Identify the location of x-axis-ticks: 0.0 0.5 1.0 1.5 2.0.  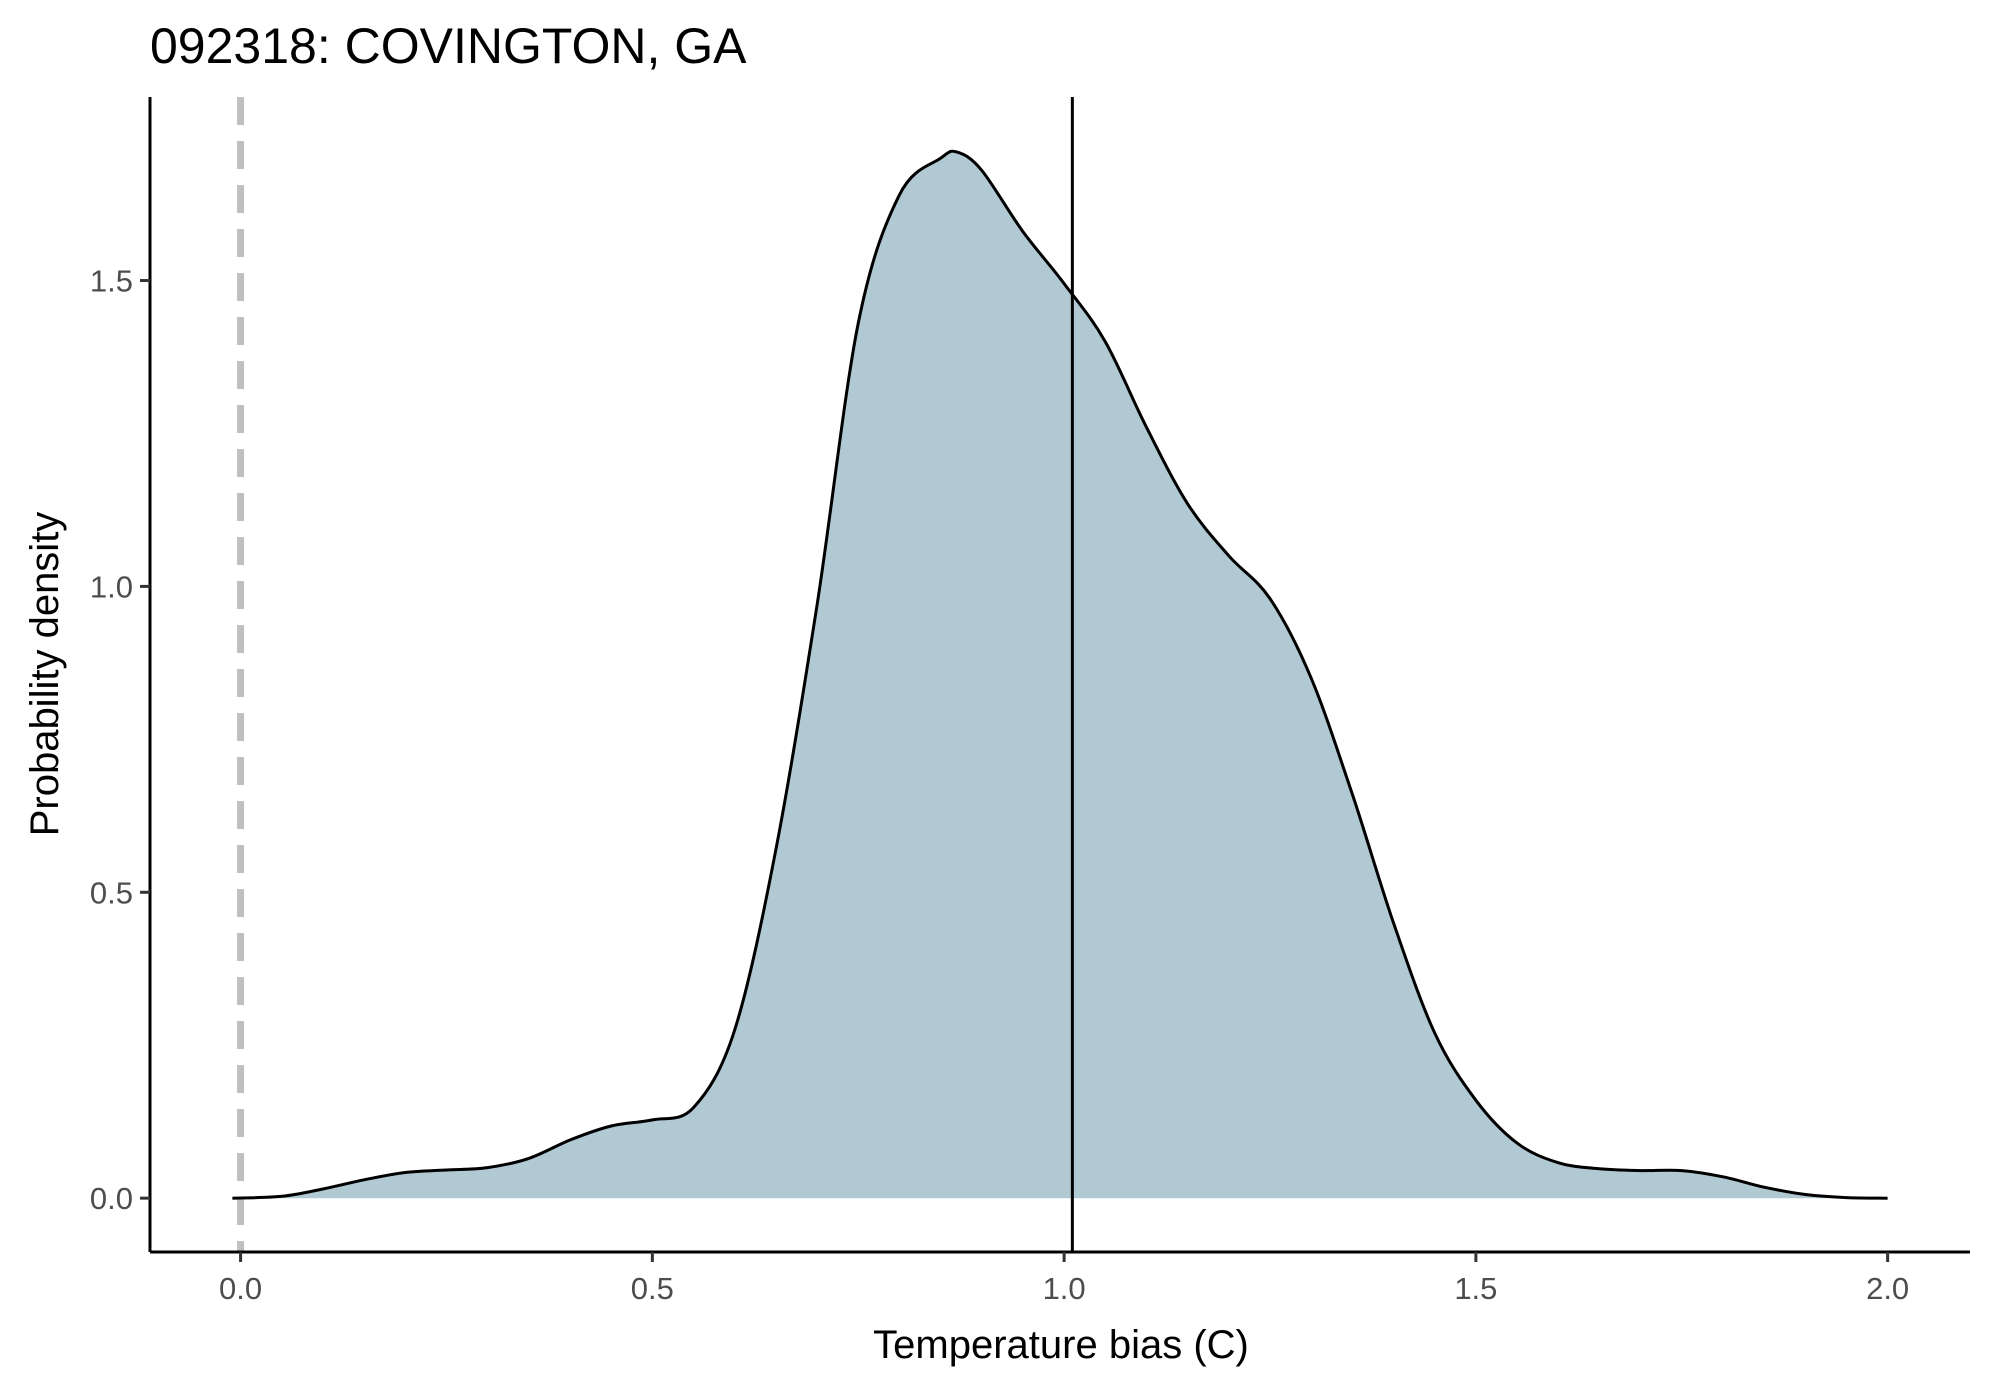
(1064, 1279).